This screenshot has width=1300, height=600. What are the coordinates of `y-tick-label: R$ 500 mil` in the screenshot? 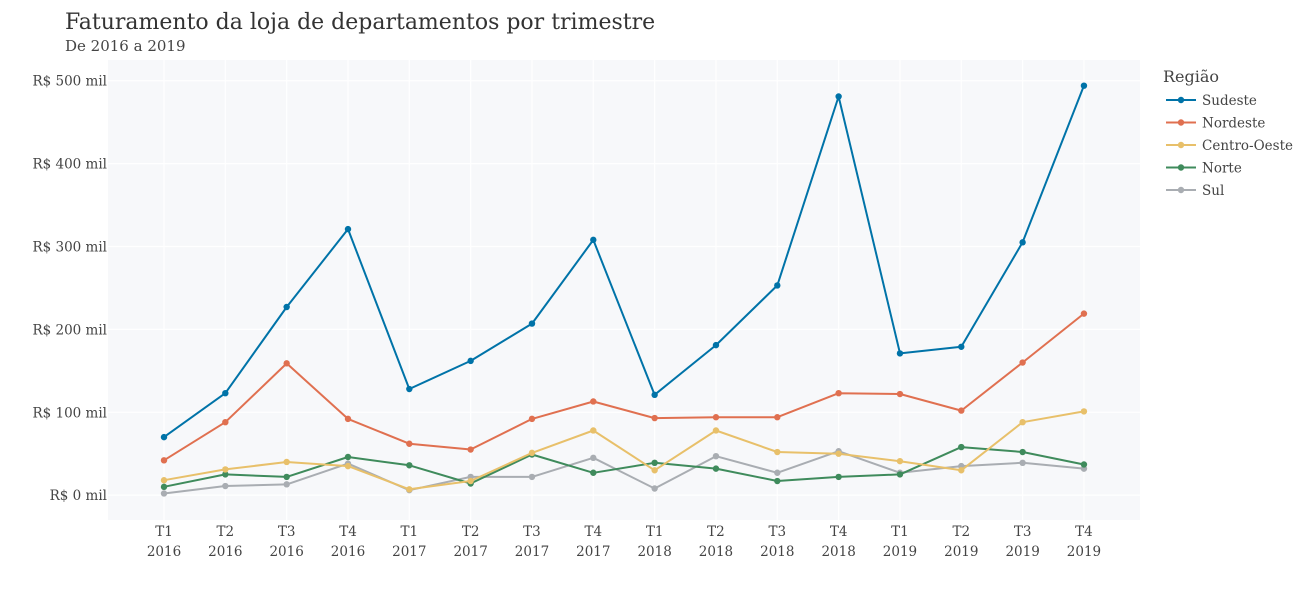 It's located at (69, 82).